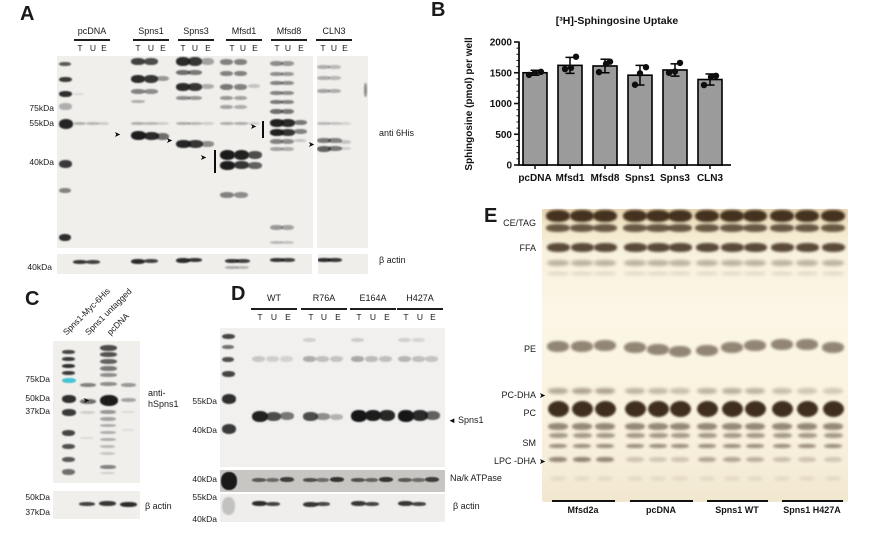 The image size is (870, 534). I want to click on panel-d-actin-marker-55kda: 55kDa, so click(204, 497).